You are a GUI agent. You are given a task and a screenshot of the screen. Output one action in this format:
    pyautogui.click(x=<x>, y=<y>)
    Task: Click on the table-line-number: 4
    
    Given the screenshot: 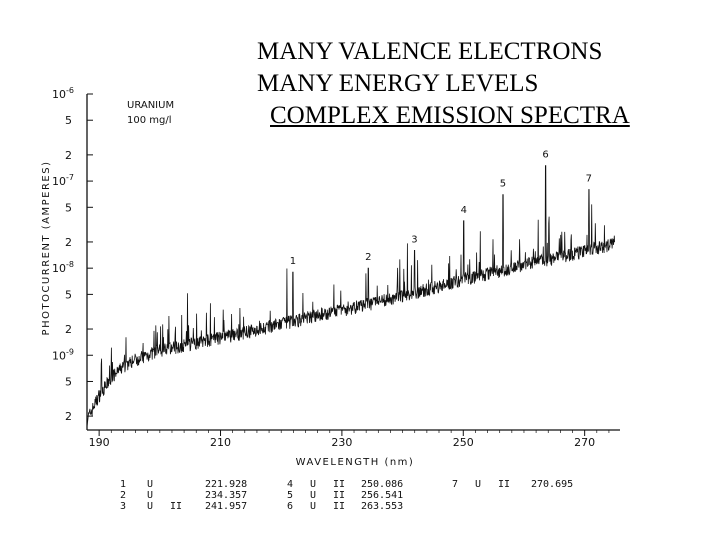 What is the action you would take?
    pyautogui.click(x=290, y=484)
    